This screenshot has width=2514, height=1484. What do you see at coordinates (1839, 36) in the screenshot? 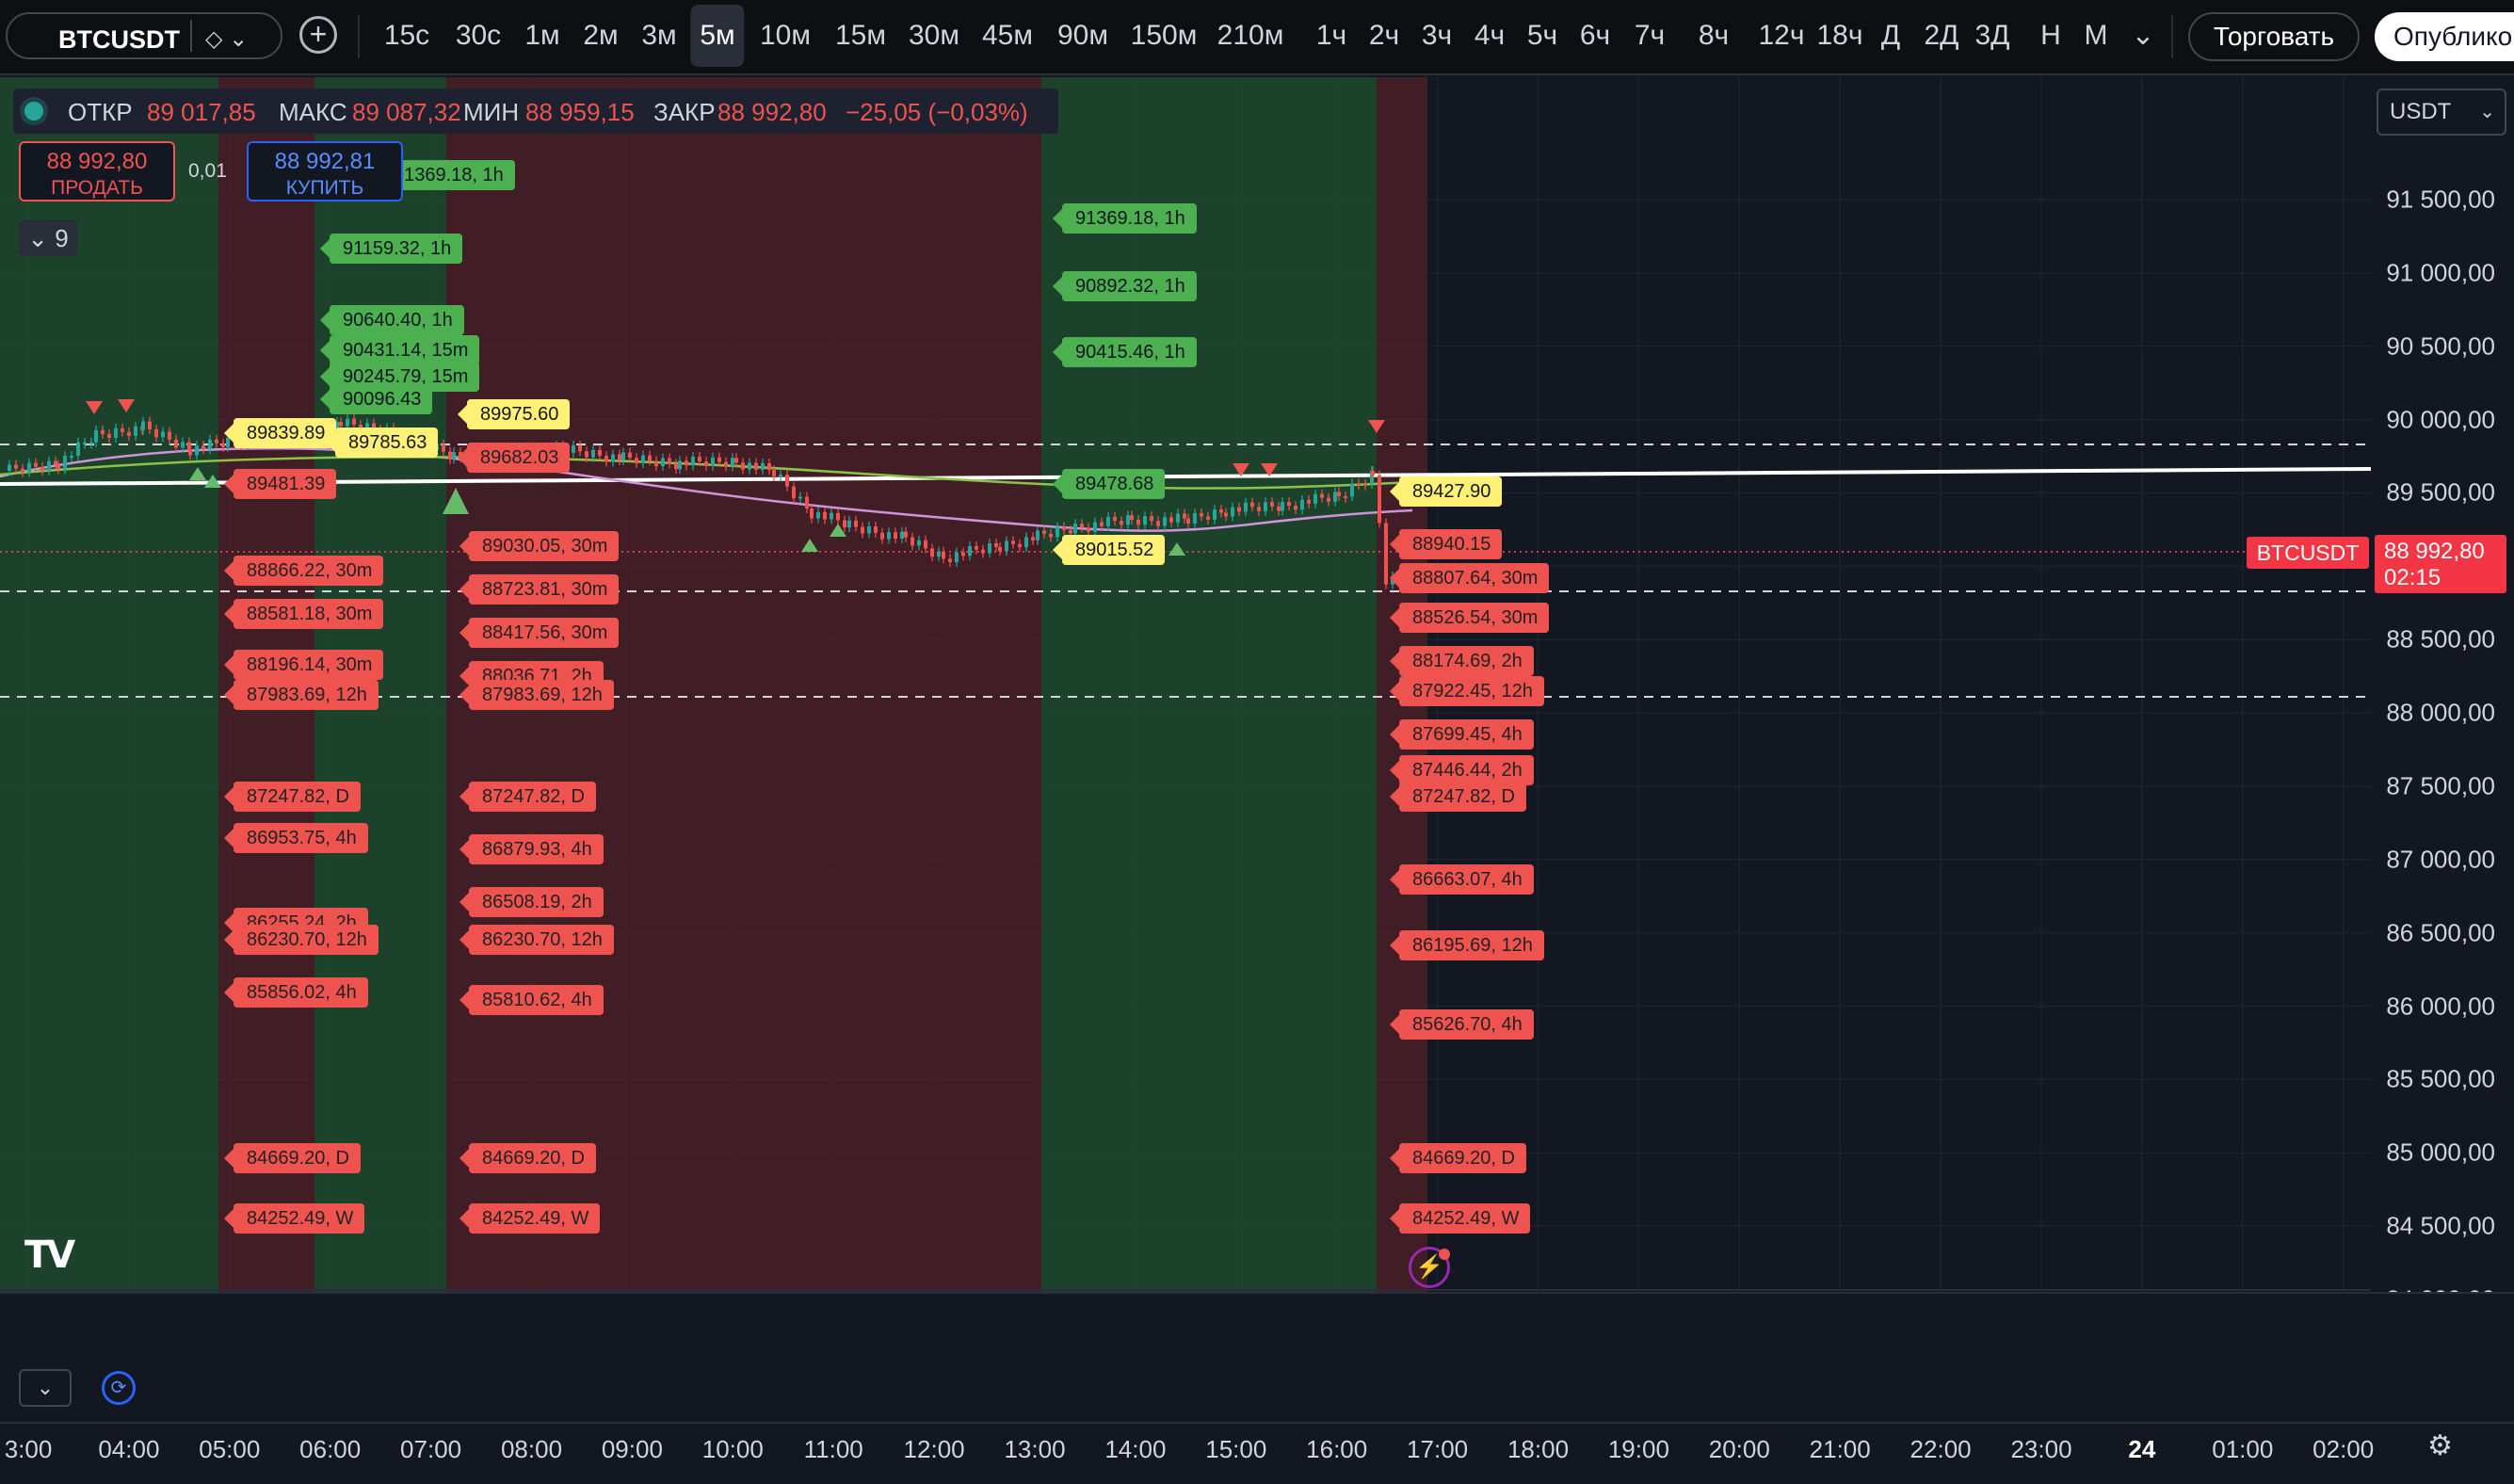
I see `interval-23: 18ч` at bounding box center [1839, 36].